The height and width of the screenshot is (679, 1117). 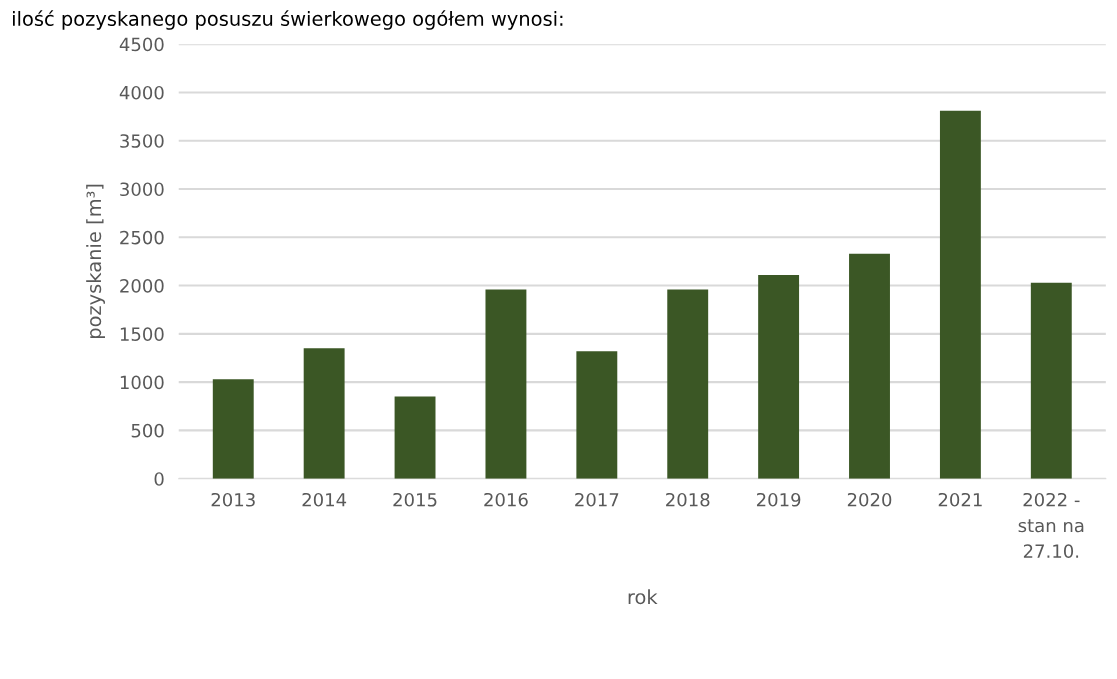 What do you see at coordinates (960, 499) in the screenshot?
I see `x-tick-label: 2021` at bounding box center [960, 499].